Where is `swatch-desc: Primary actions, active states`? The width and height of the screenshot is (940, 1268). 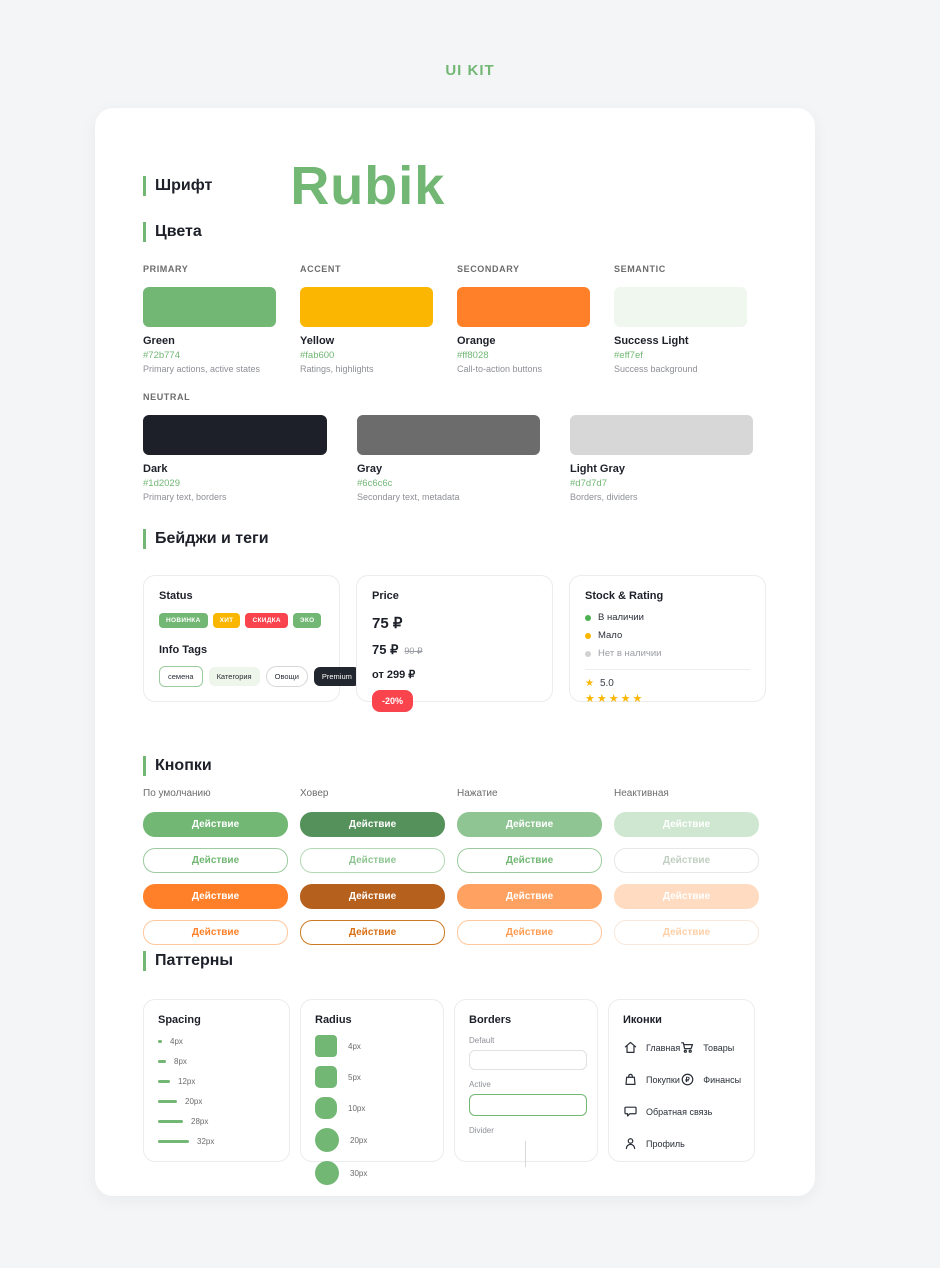 swatch-desc: Primary actions, active states is located at coordinates (202, 369).